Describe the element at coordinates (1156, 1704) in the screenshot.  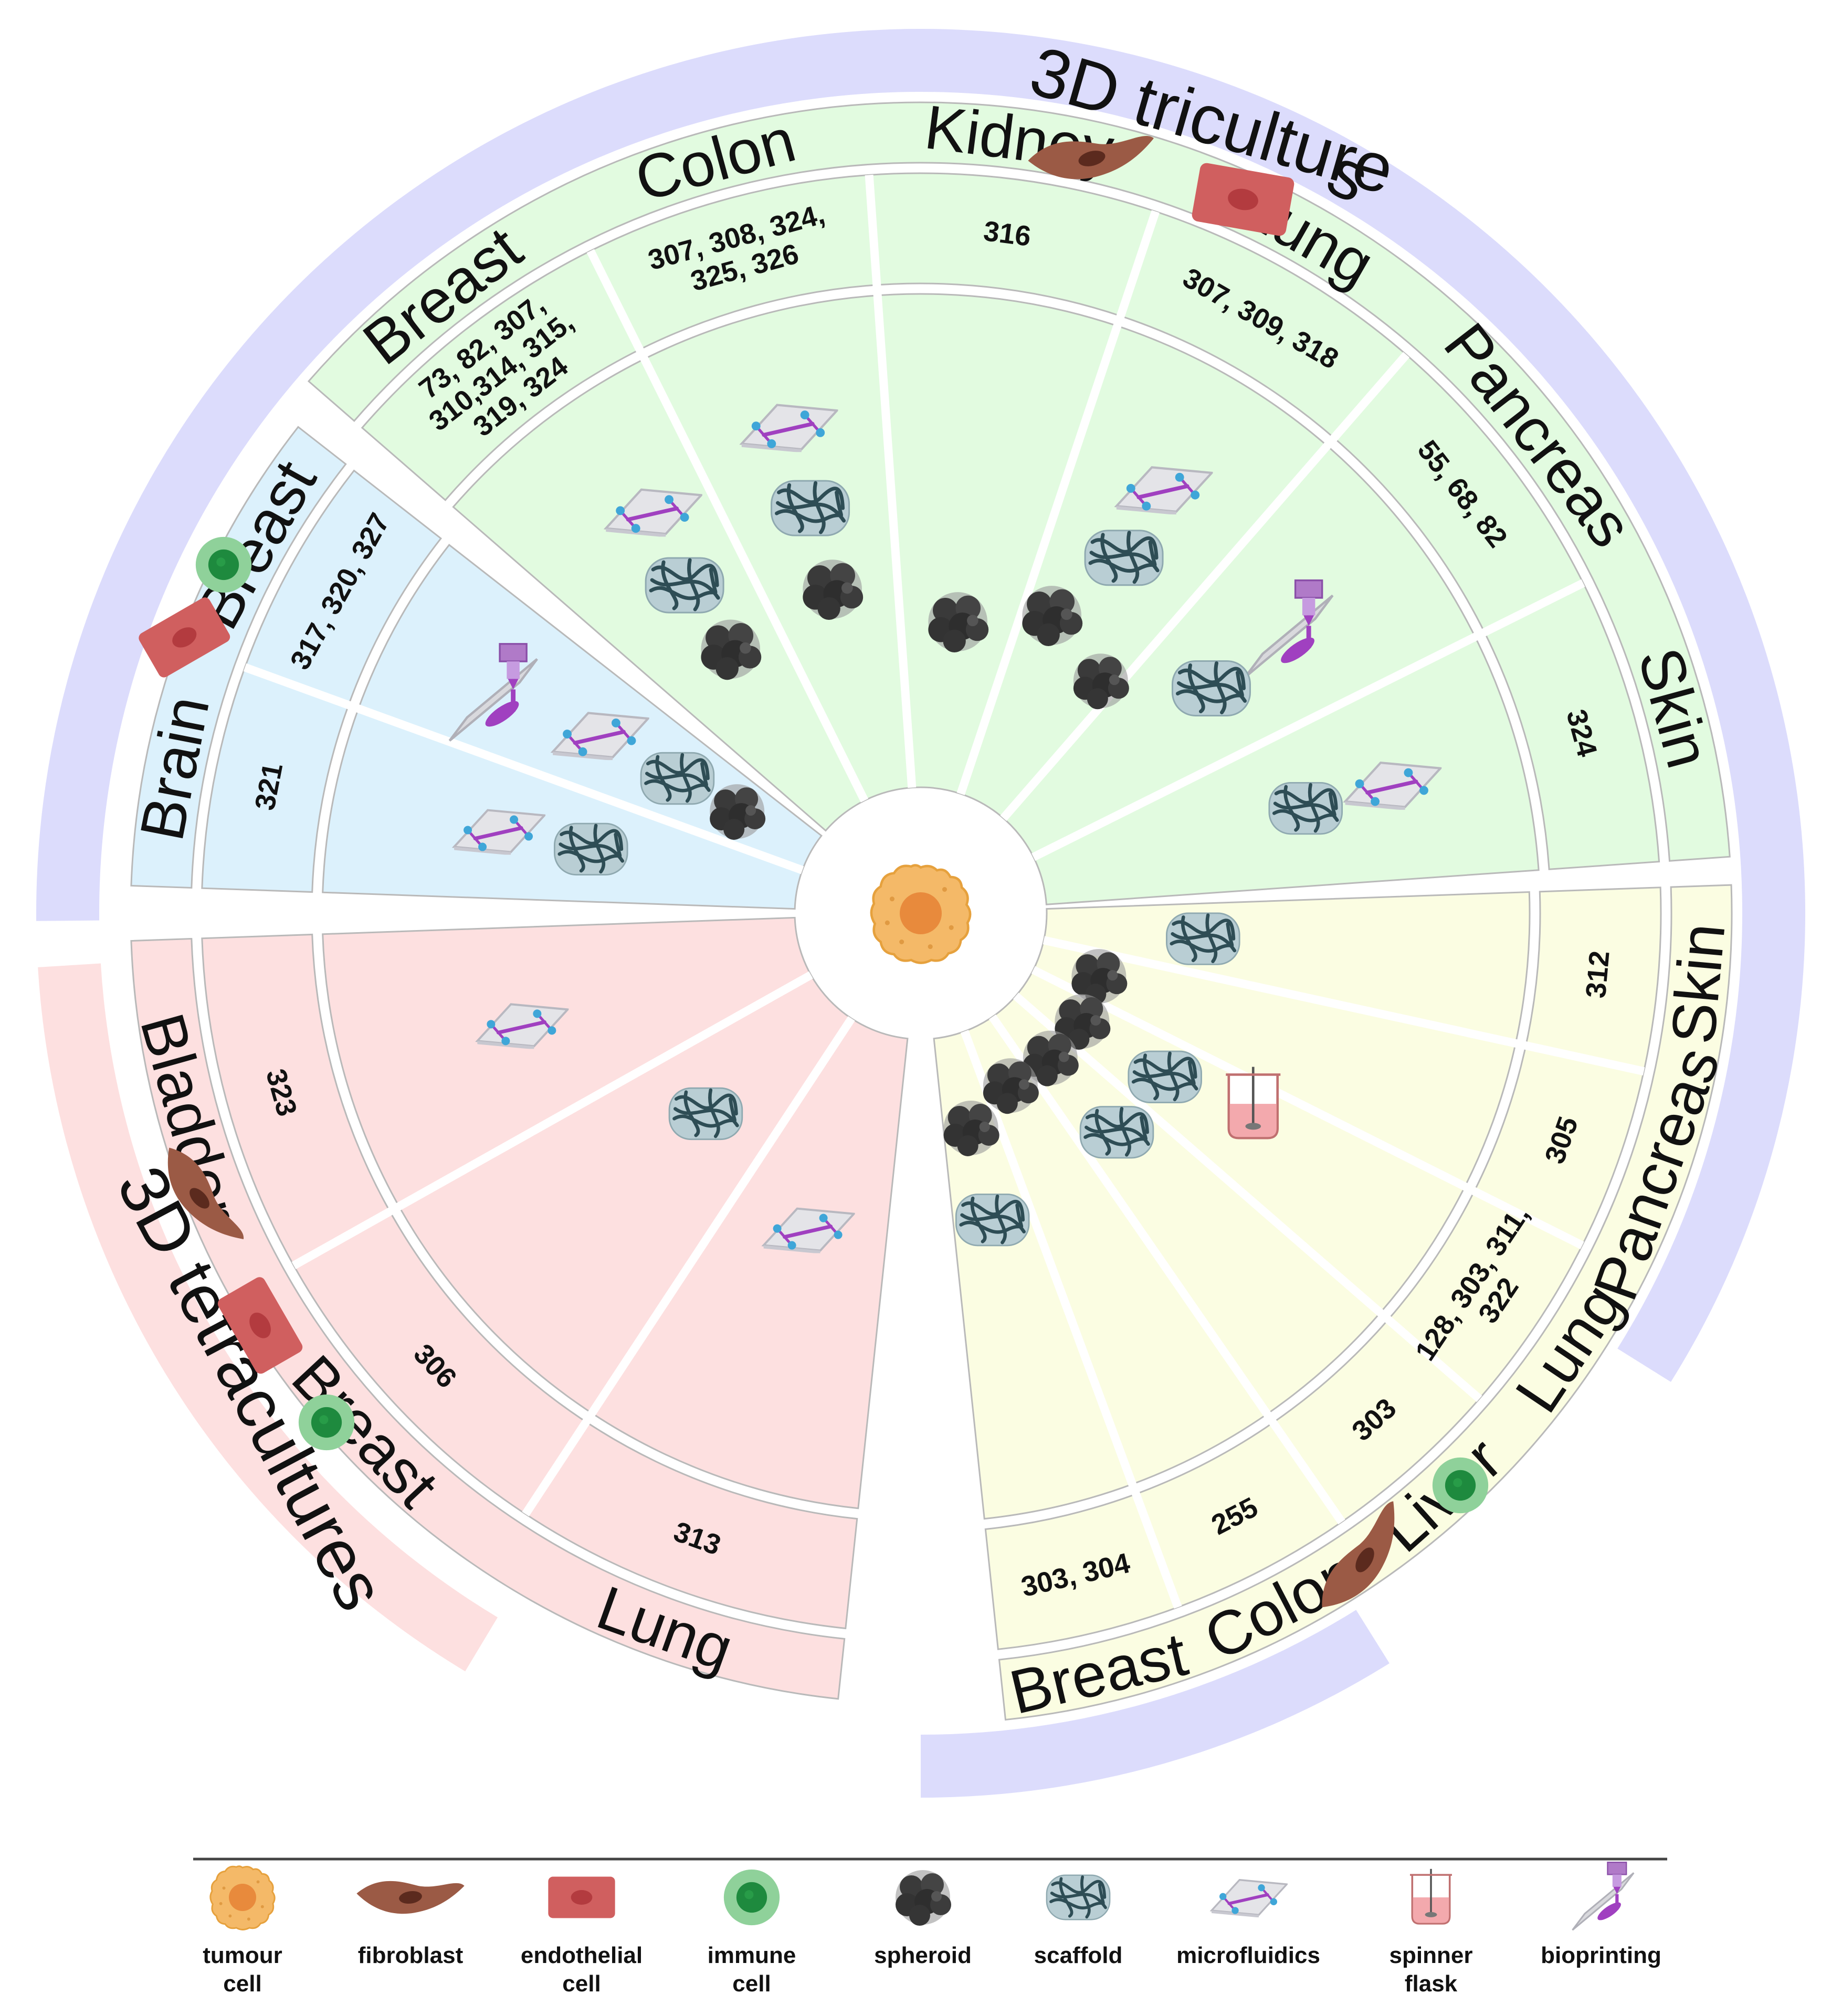
I see `triculture-band-lower` at that location.